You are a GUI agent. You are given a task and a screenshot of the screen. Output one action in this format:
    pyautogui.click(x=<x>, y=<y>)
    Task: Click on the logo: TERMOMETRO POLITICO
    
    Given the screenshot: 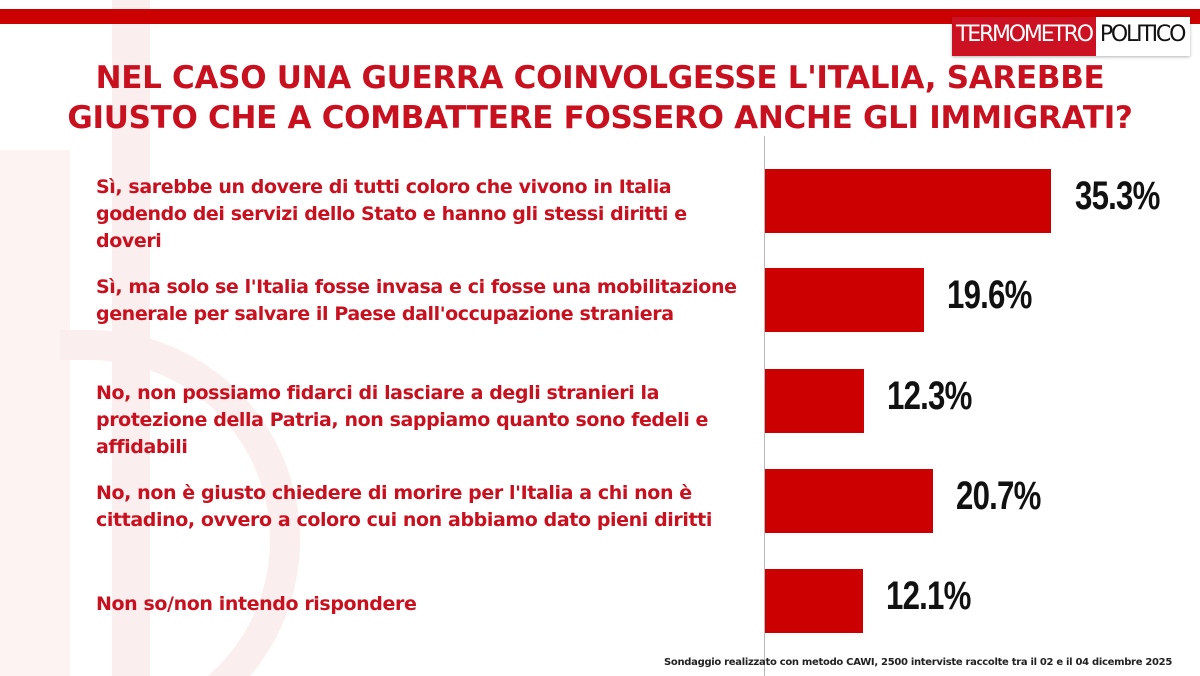 What is the action you would take?
    pyautogui.click(x=1071, y=36)
    